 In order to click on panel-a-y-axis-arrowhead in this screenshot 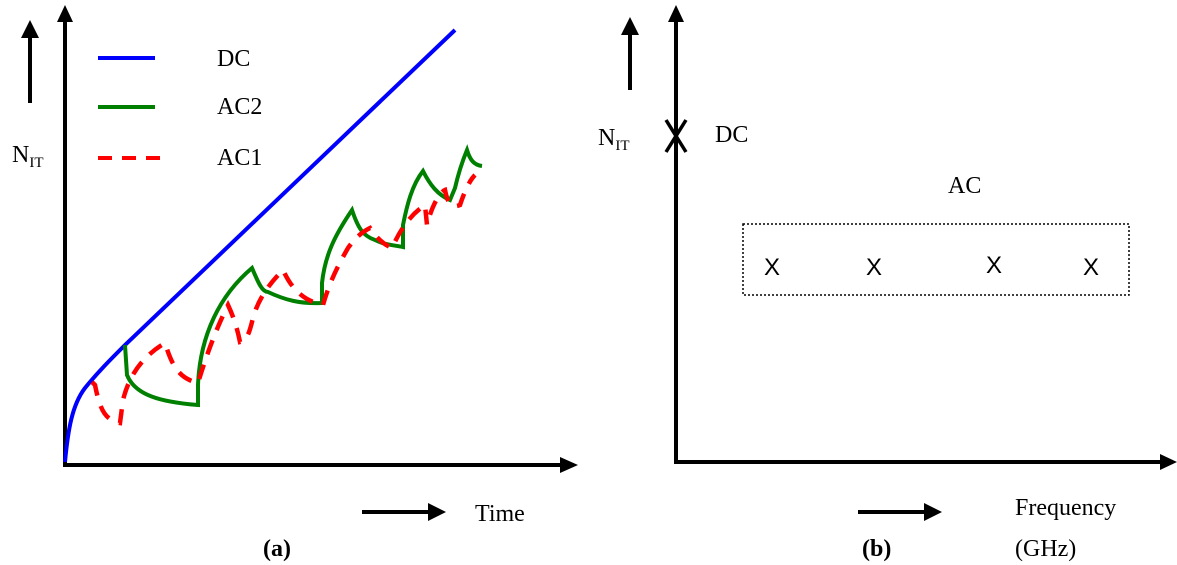, I will do `click(65, 13)`.